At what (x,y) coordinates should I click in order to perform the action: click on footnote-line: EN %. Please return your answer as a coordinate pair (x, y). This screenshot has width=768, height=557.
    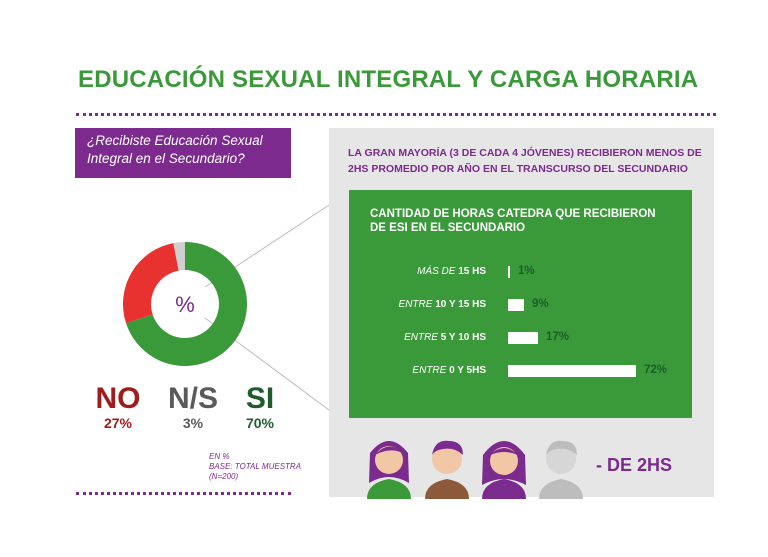
    Looking at the image, I should click on (219, 456).